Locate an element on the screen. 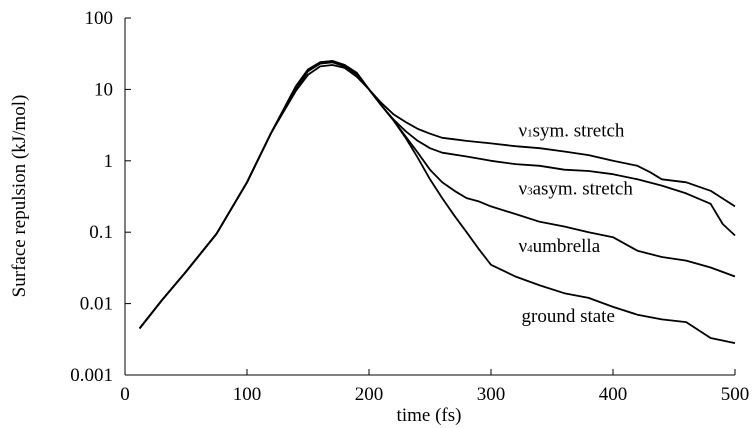 The width and height of the screenshot is (755, 428). y-tick-label: 10 is located at coordinates (103, 89).